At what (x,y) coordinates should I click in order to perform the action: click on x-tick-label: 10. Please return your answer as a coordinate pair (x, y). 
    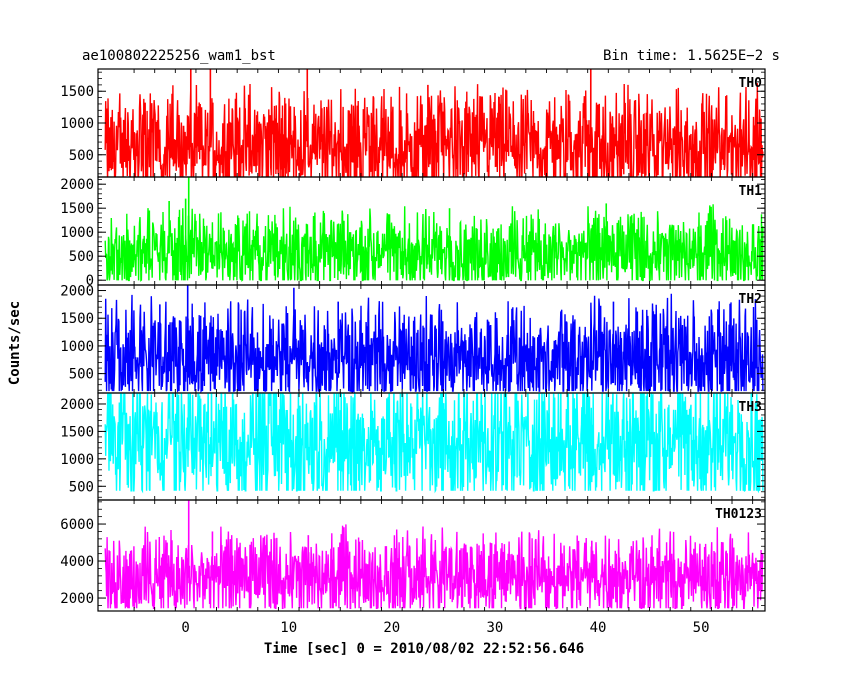
    Looking at the image, I should click on (288, 628).